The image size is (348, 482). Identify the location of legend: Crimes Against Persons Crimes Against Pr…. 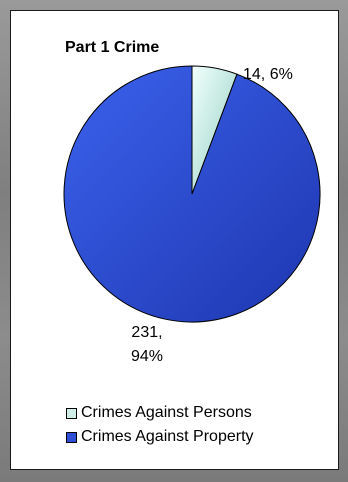
(160, 425).